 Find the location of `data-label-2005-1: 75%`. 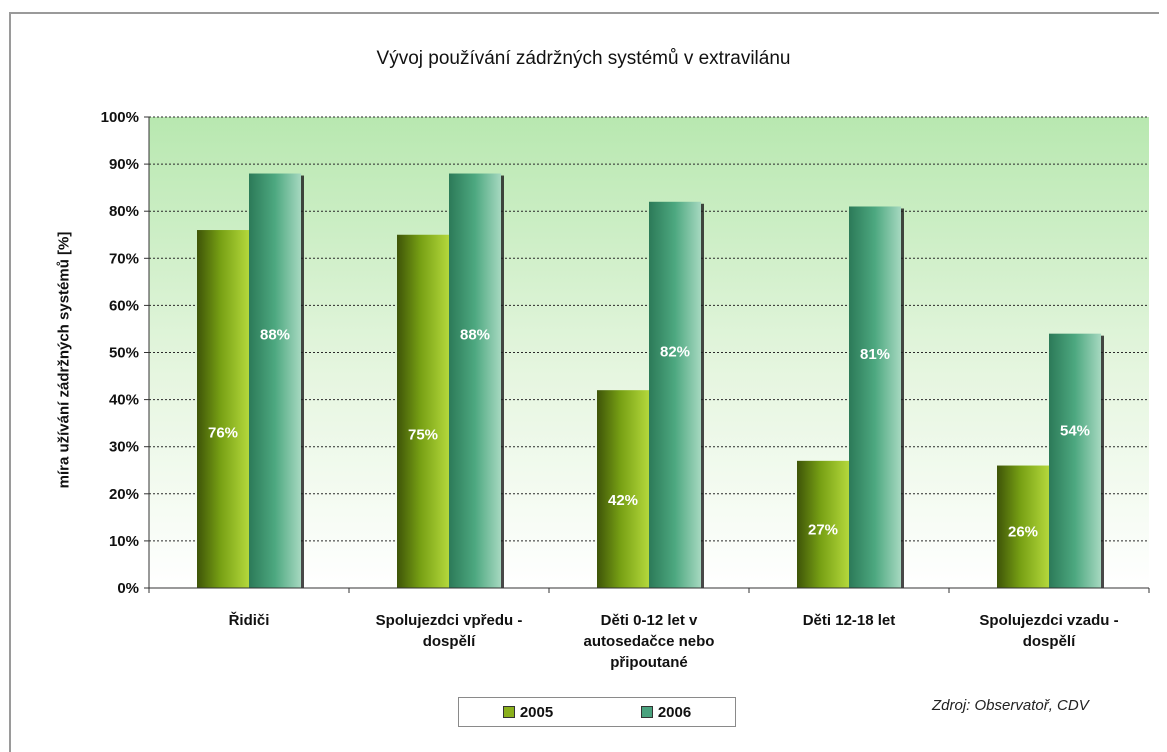

data-label-2005-1: 75% is located at coordinates (423, 435).